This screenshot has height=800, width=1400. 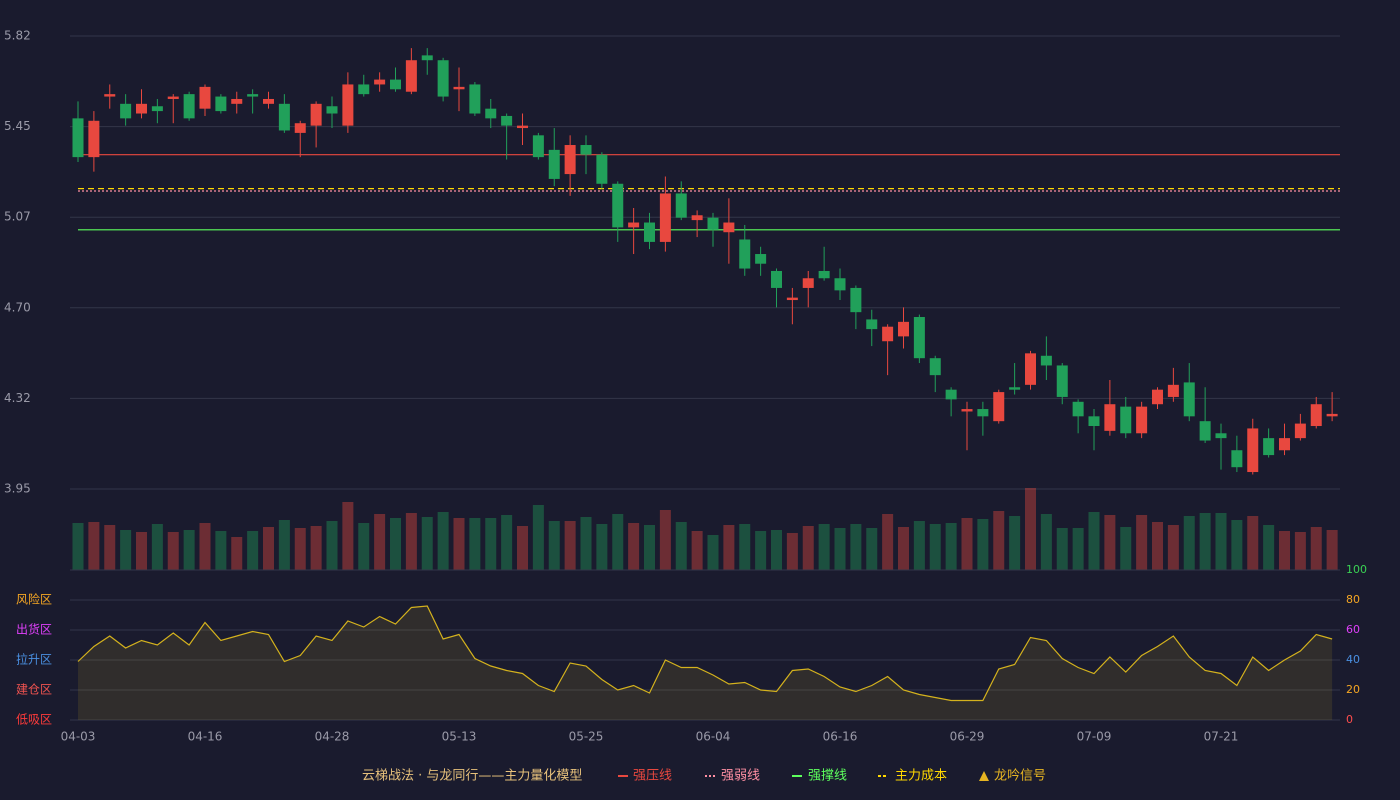 I want to click on y-tick-label: 100, so click(x=1356, y=569).